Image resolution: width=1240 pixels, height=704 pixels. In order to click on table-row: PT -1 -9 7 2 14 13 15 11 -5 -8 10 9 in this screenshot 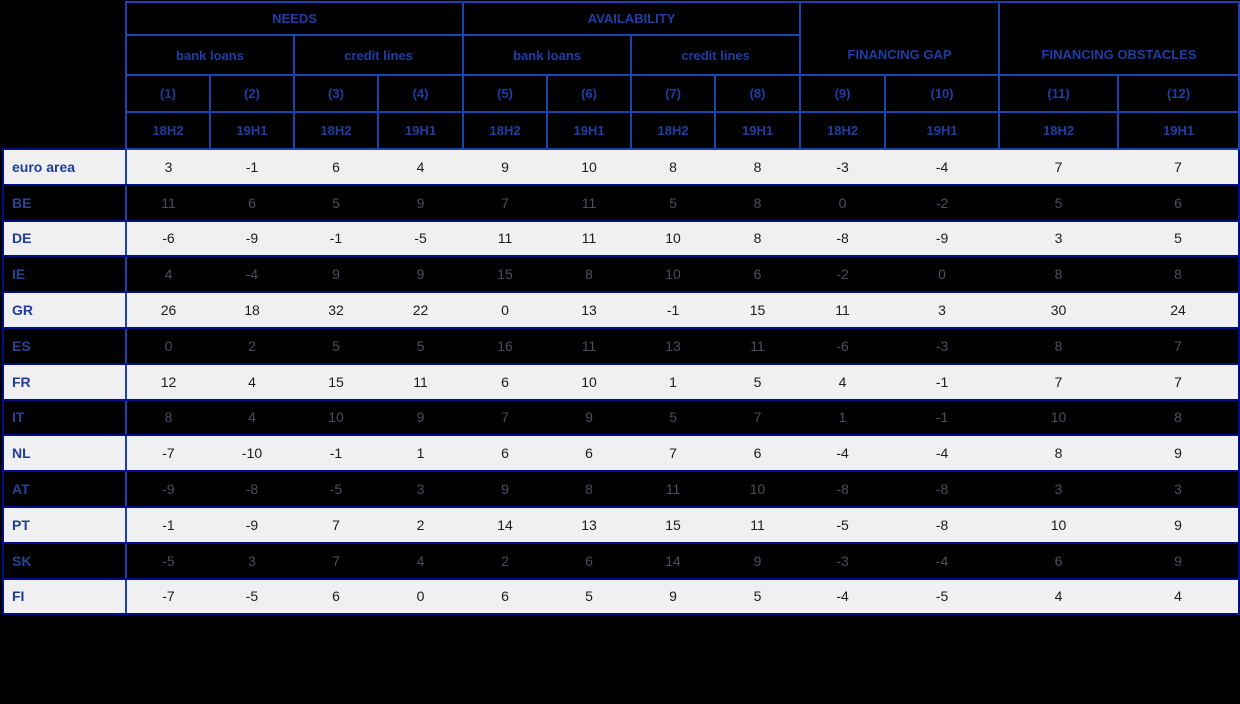, I will do `click(621, 524)`.